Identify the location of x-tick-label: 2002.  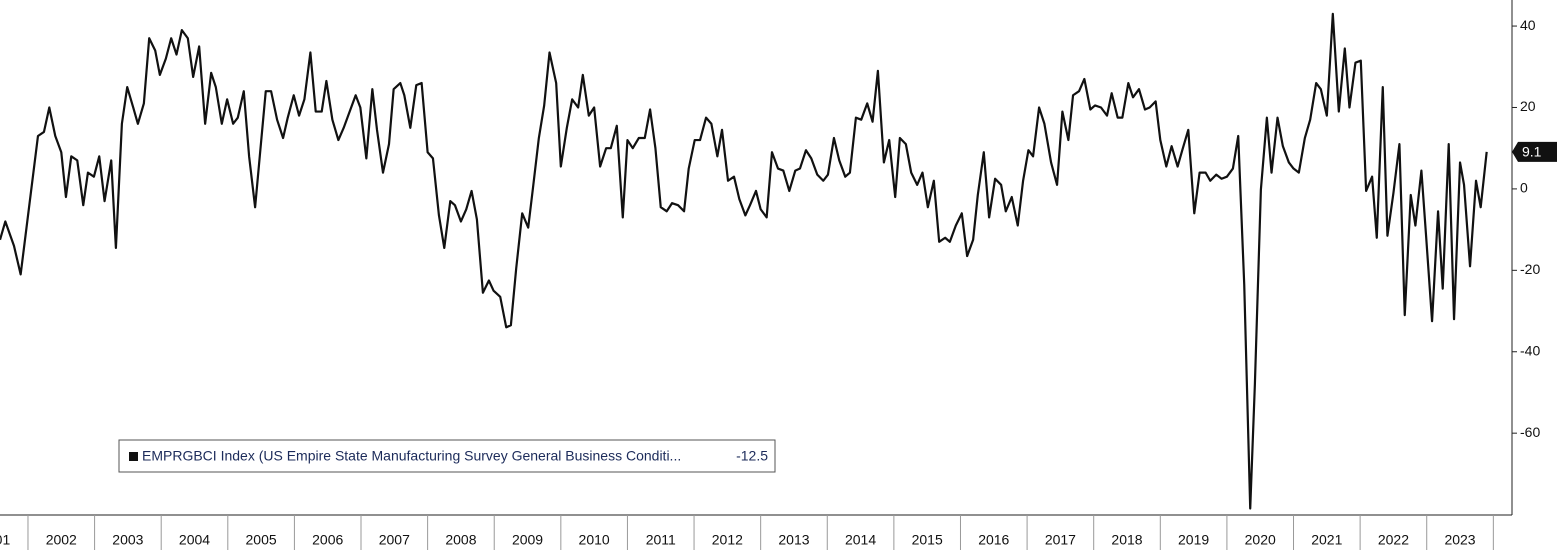
(61, 540).